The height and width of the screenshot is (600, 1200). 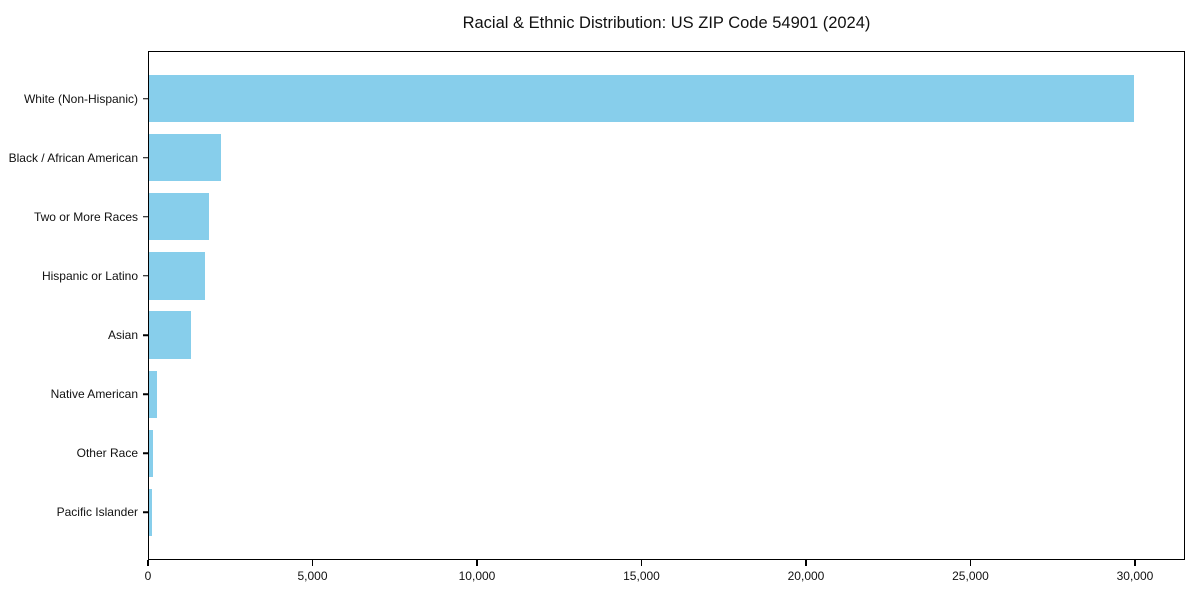 What do you see at coordinates (312, 576) in the screenshot?
I see `x-axis-tick-label: 5,000` at bounding box center [312, 576].